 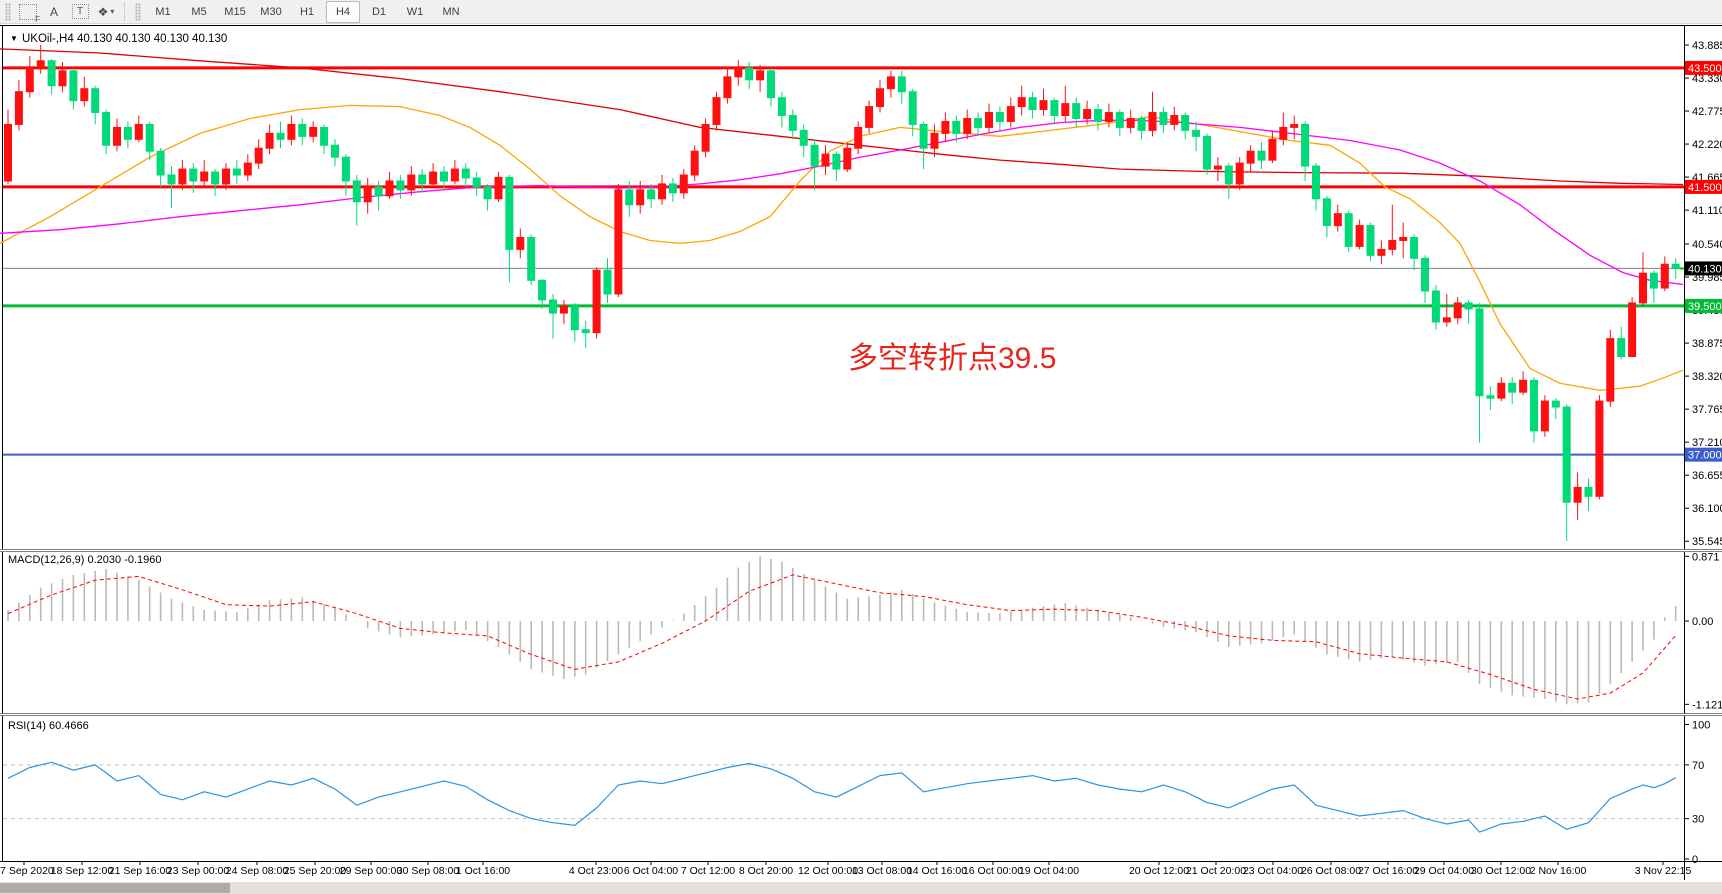 What do you see at coordinates (861, 12) in the screenshot?
I see `top-toolbar: AT ❖▾ M1 M5 M15 M30 H1 H4 D1 W1 MN` at bounding box center [861, 12].